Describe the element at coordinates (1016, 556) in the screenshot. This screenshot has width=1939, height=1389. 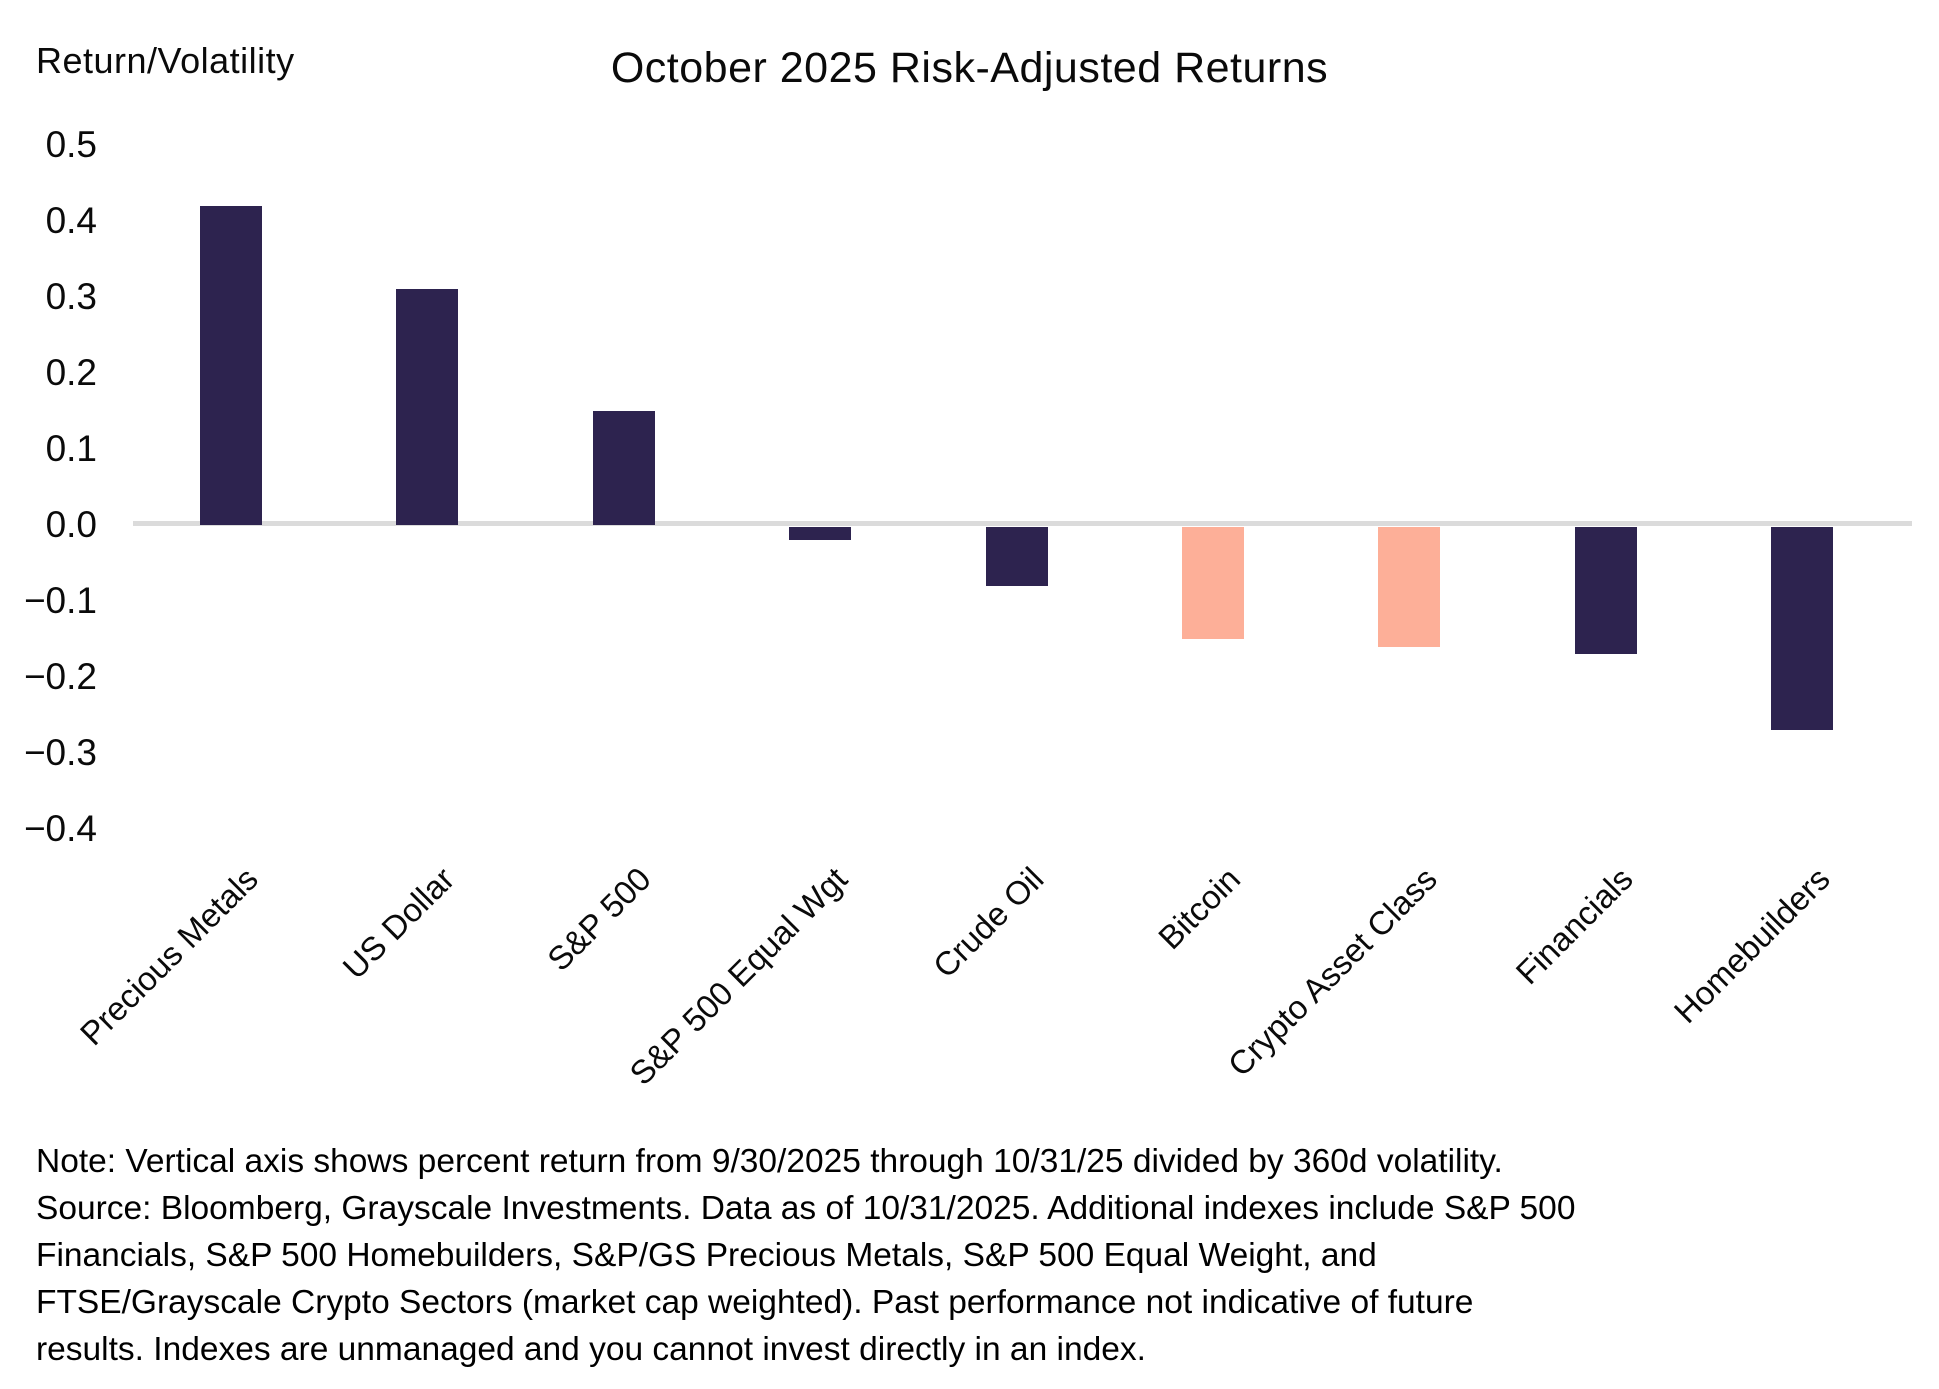
I see `bar-crude-oil` at that location.